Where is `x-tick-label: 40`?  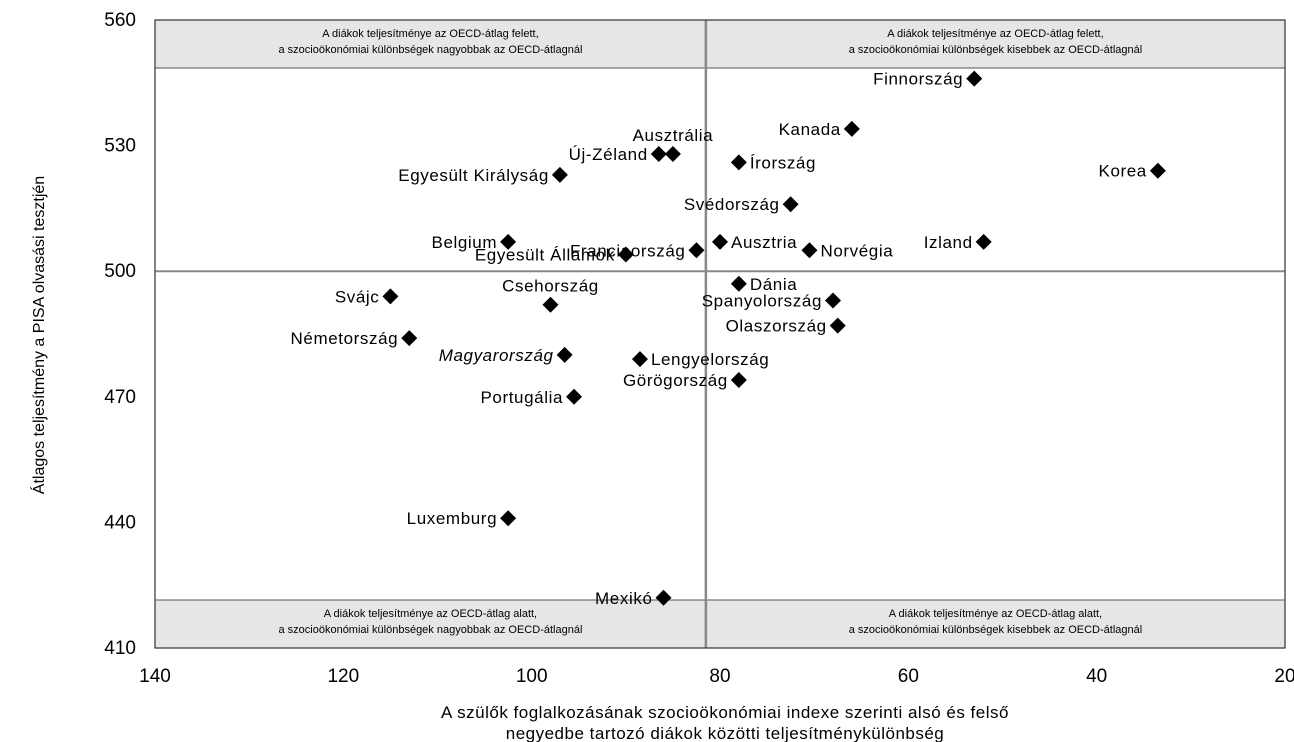
x-tick-label: 40 is located at coordinates (1096, 676).